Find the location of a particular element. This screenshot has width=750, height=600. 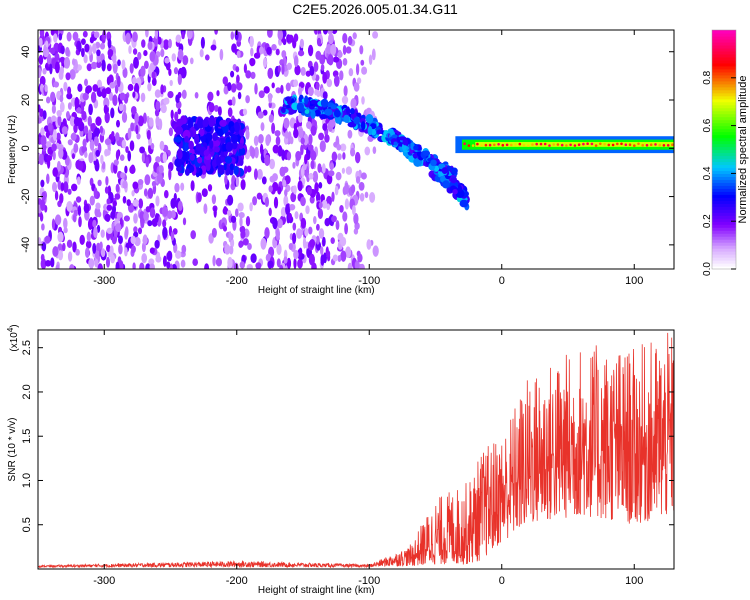

x-tick-label: 100 is located at coordinates (634, 281).